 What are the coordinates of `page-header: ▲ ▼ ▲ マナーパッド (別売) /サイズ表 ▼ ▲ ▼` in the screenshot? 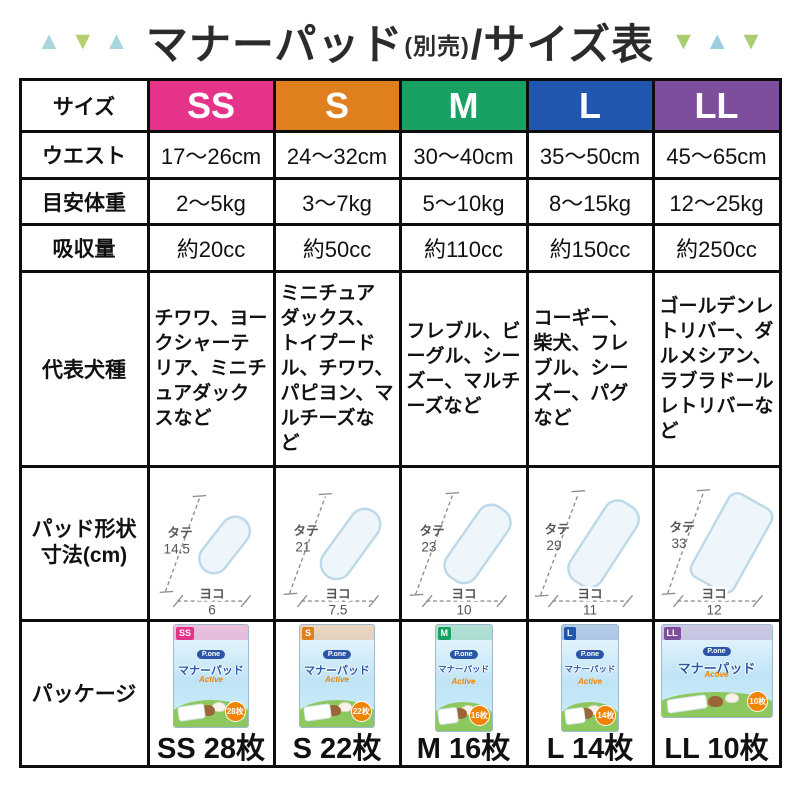 It's located at (400, 34).